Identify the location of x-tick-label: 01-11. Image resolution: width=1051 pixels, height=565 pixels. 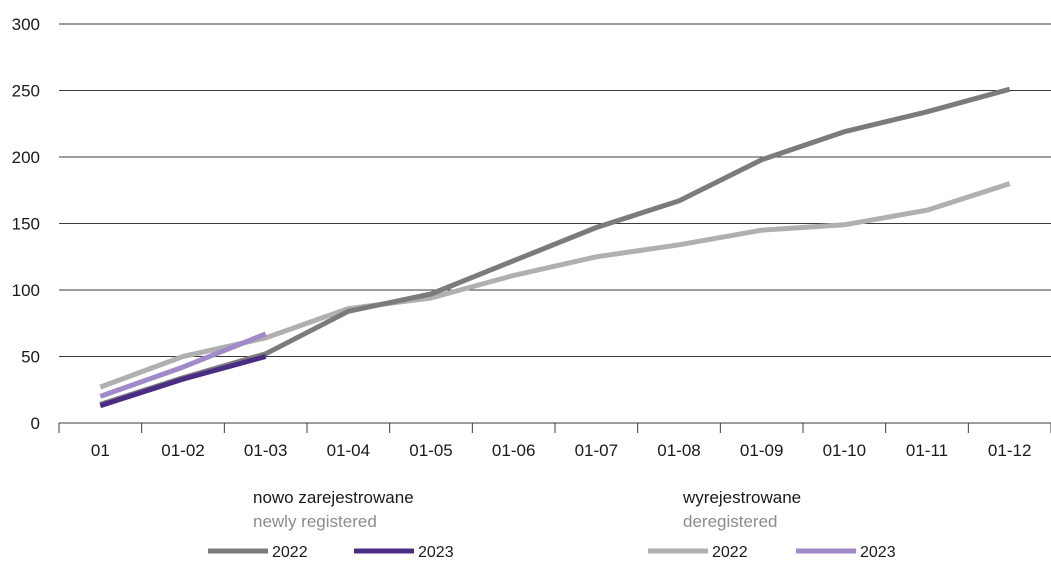
(927, 450).